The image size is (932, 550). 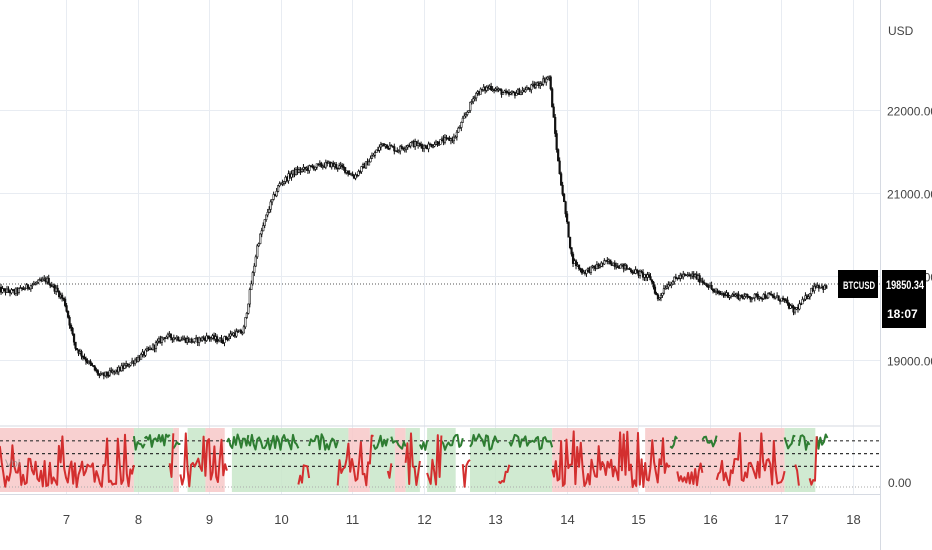 I want to click on y-tick-label: 22000.00, so click(x=909, y=112).